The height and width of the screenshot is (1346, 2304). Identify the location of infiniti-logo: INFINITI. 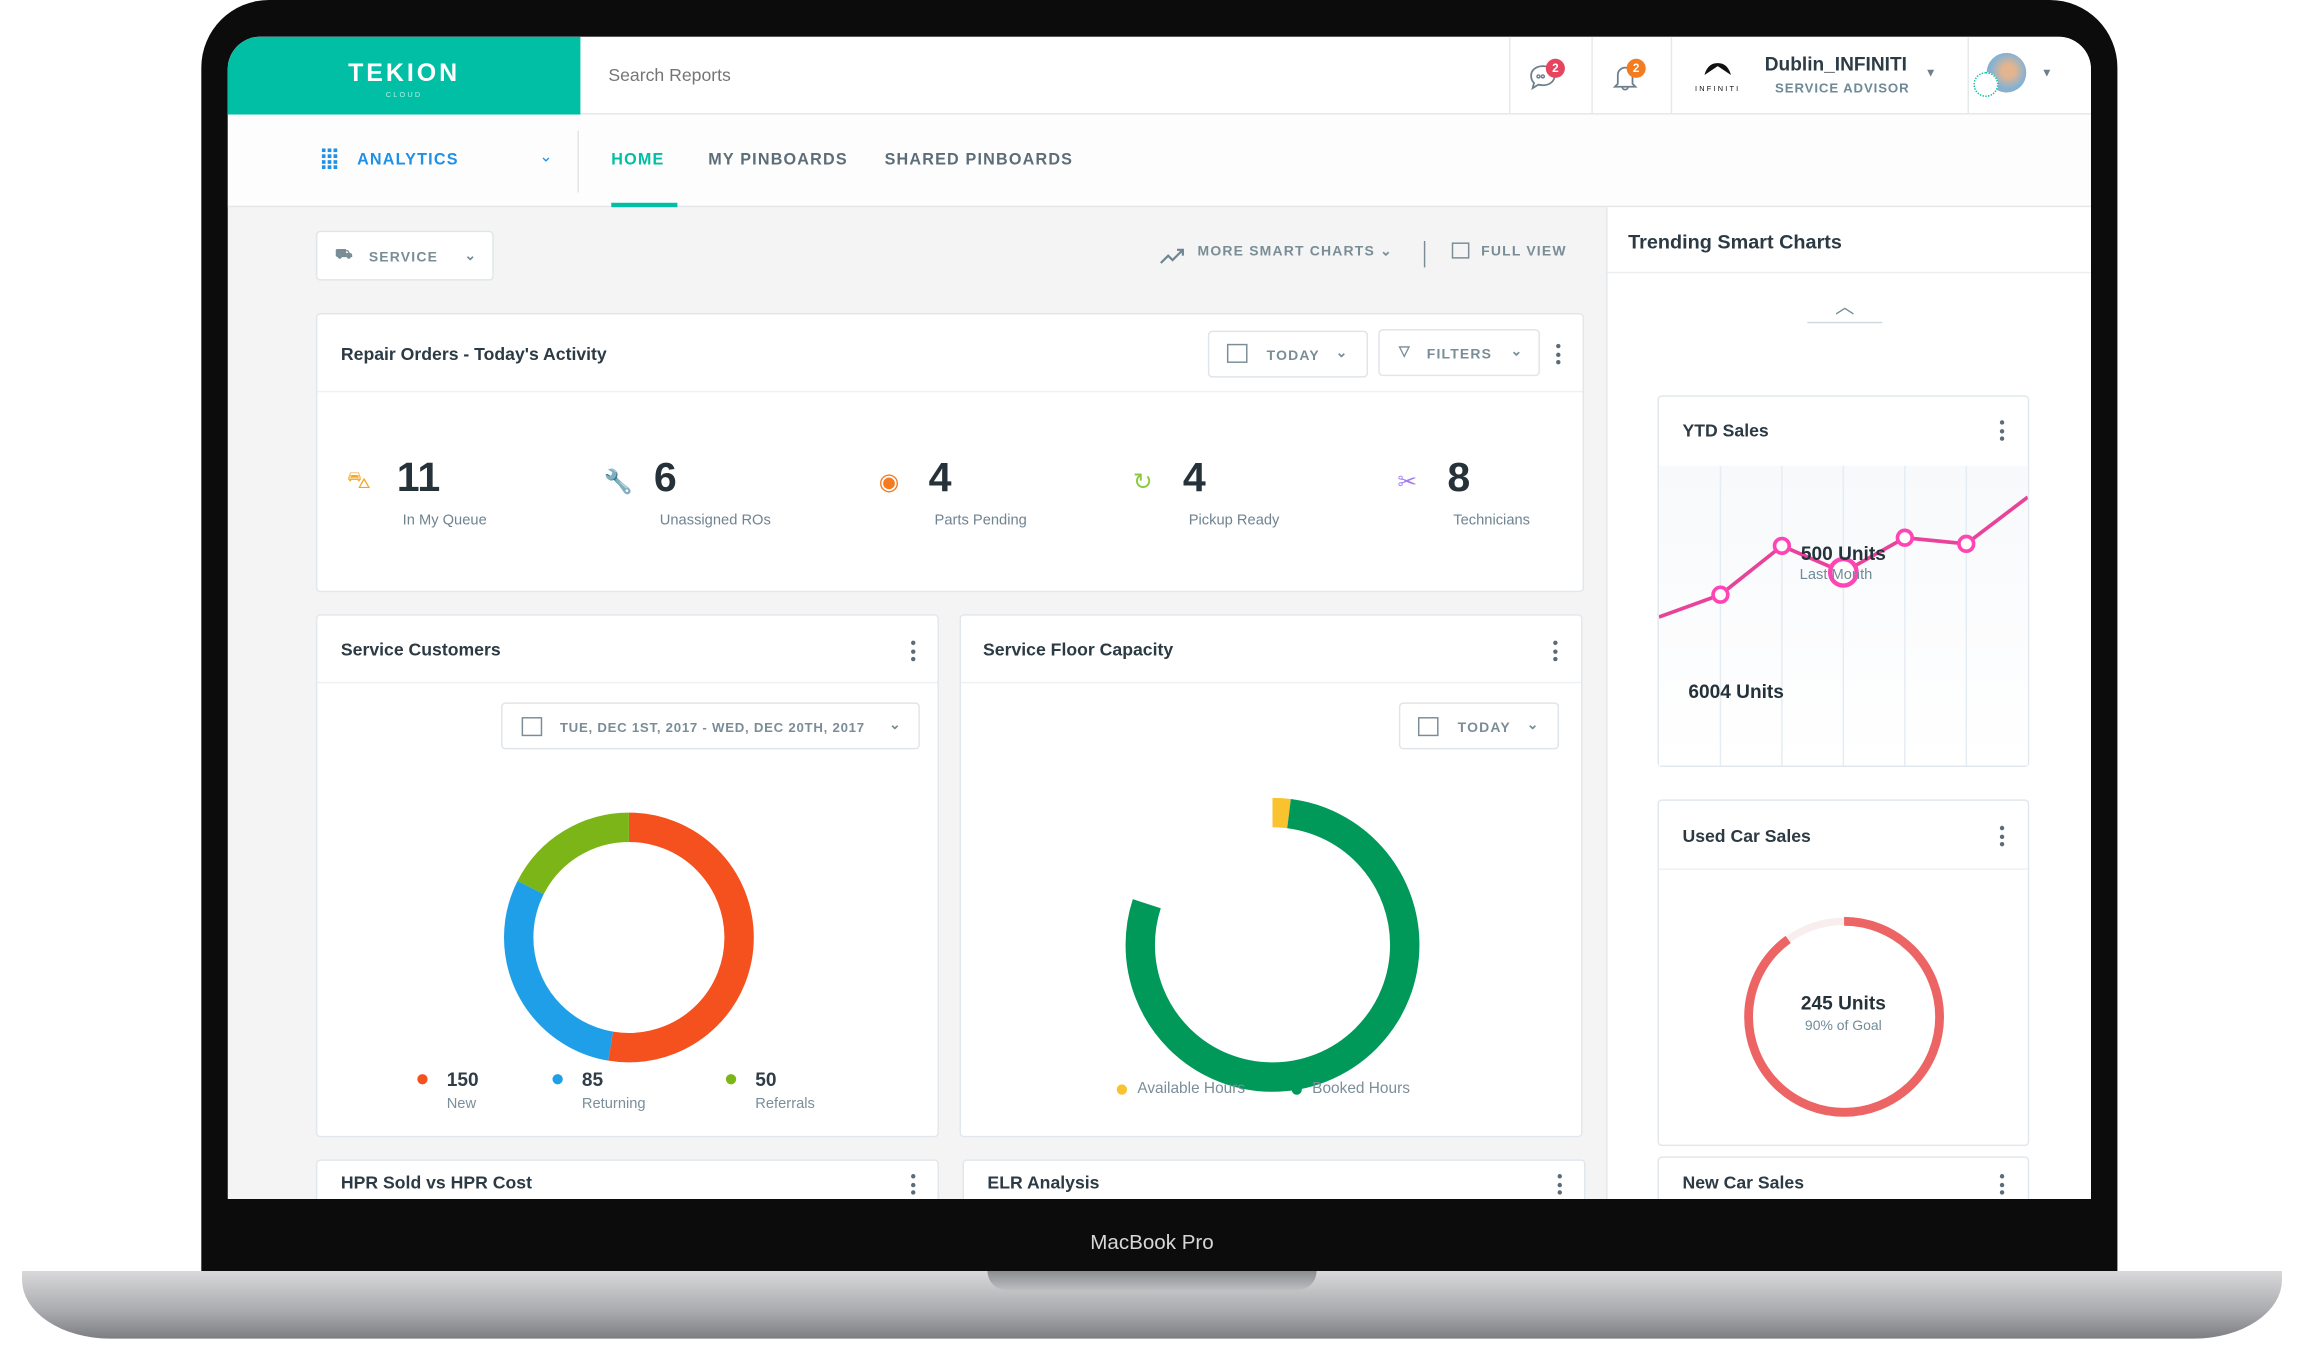
(1717, 76).